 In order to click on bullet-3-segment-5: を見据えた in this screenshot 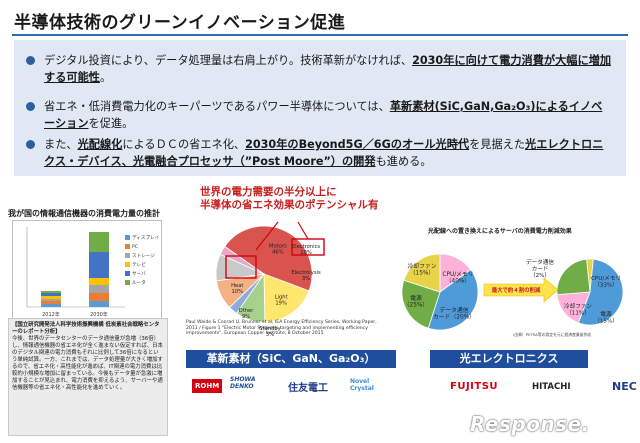, I will do `click(497, 144)`.